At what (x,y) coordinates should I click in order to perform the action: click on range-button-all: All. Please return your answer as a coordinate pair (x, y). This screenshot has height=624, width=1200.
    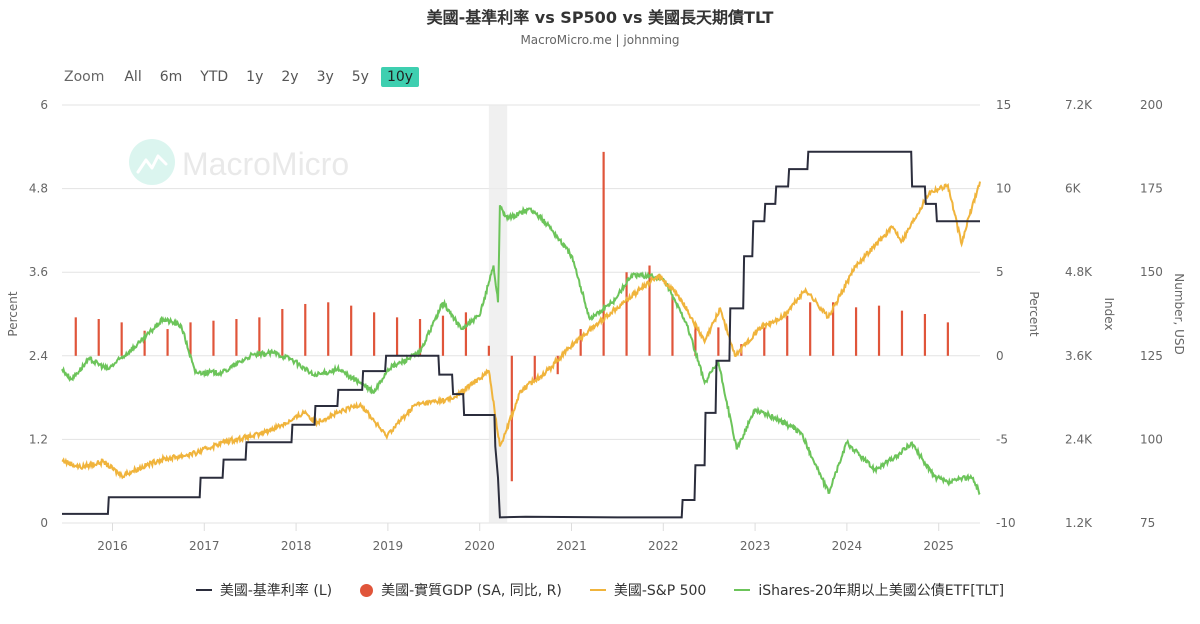
    Looking at the image, I should click on (133, 77).